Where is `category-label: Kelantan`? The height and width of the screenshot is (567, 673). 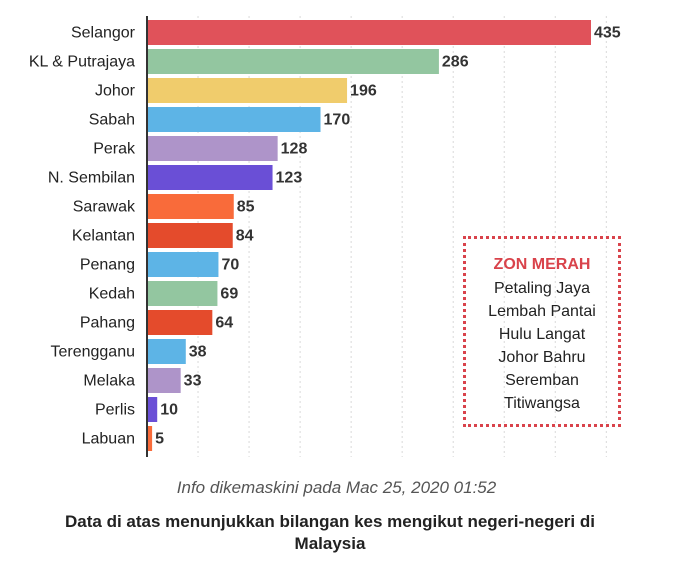 category-label: Kelantan is located at coordinates (103, 236).